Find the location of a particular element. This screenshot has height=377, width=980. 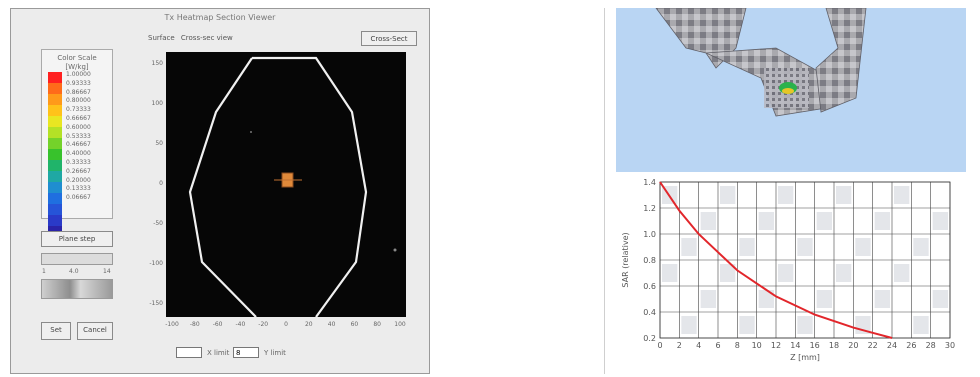

model-right-arm is located at coordinates (841, 60).